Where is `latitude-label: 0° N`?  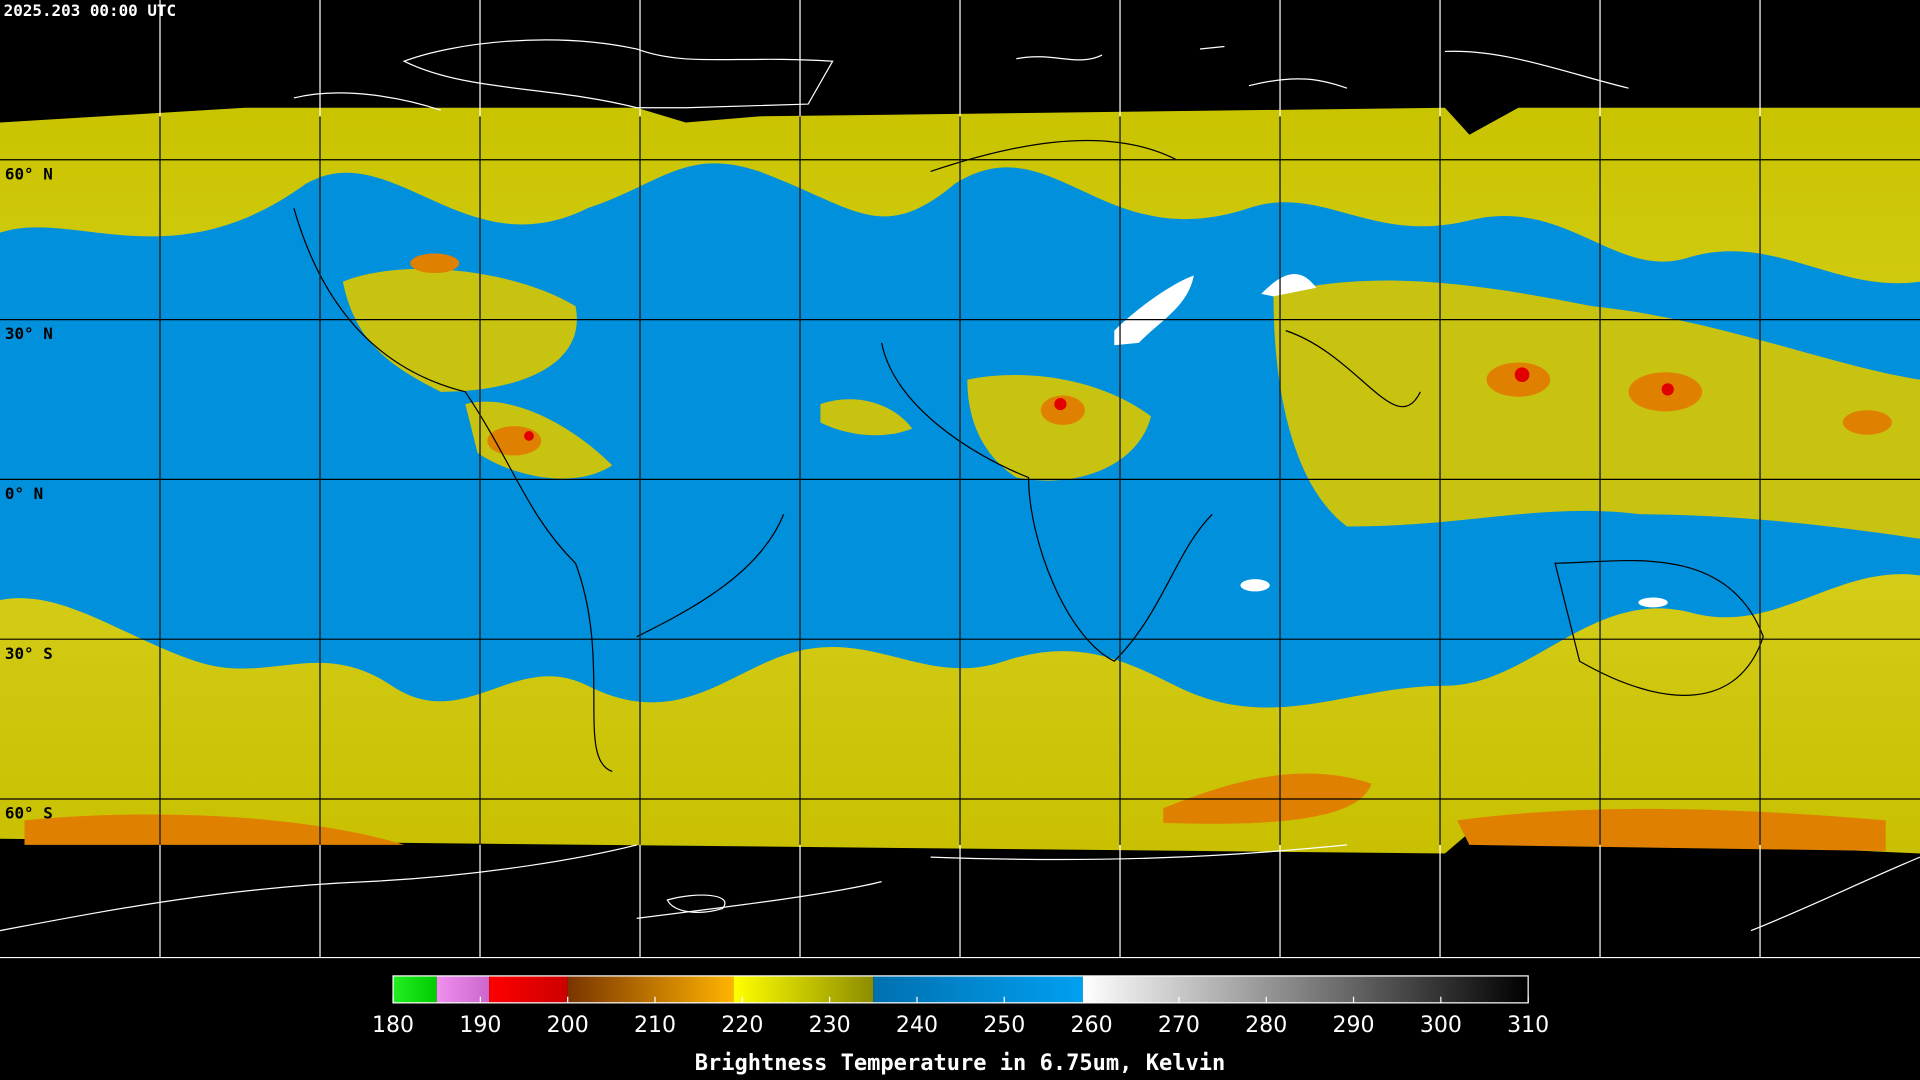 latitude-label: 0° N is located at coordinates (24, 493).